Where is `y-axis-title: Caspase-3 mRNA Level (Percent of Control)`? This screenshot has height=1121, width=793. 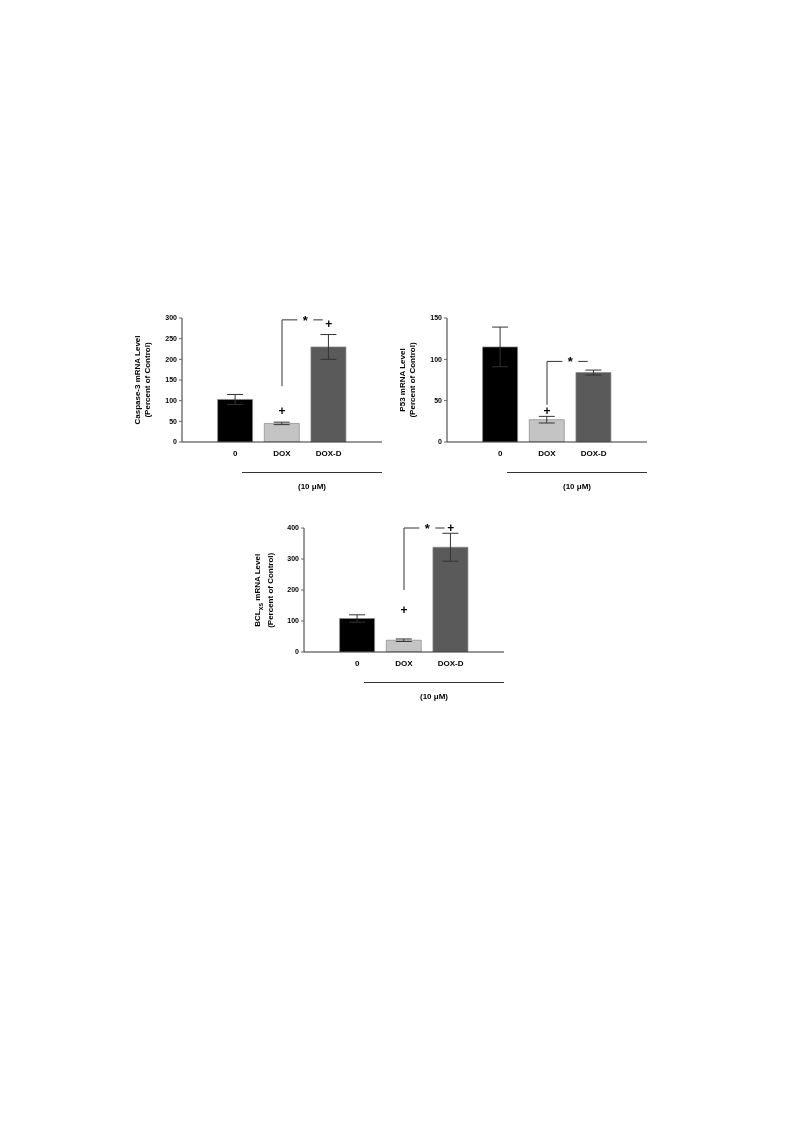
y-axis-title: Caspase-3 mRNA Level (Percent of Control) is located at coordinates (143, 380).